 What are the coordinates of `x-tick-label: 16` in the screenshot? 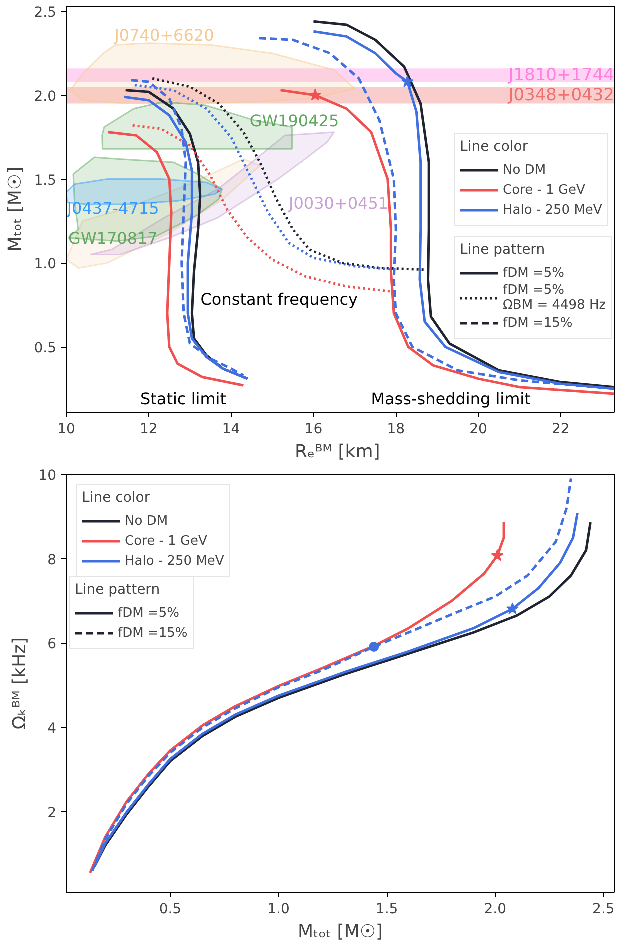 It's located at (313, 430).